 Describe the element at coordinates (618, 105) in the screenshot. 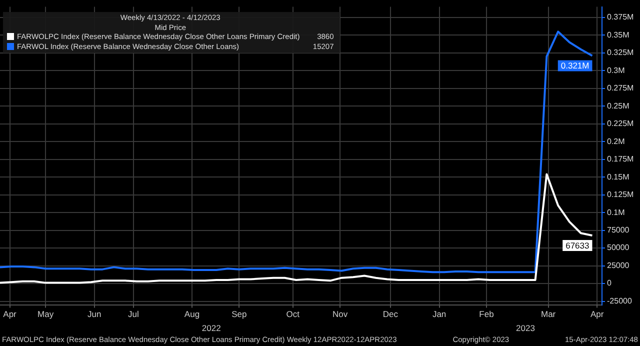

I see `y-tick-label: 0.25M` at that location.